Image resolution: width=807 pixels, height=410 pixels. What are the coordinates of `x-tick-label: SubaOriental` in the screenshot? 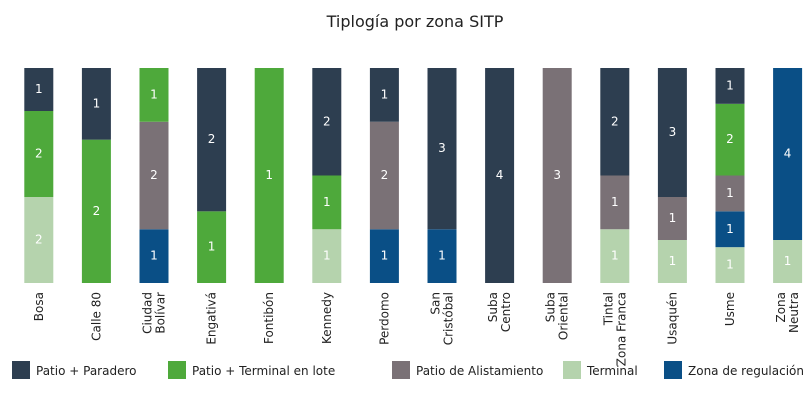 It's located at (557, 316).